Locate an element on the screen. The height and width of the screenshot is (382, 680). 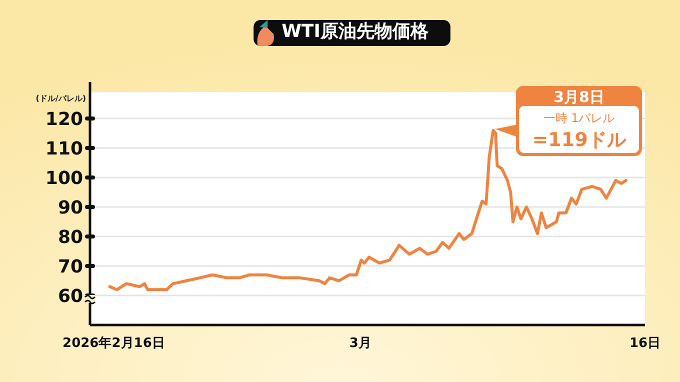
y-axis-title: (ドル/バレル) is located at coordinates (61, 98).